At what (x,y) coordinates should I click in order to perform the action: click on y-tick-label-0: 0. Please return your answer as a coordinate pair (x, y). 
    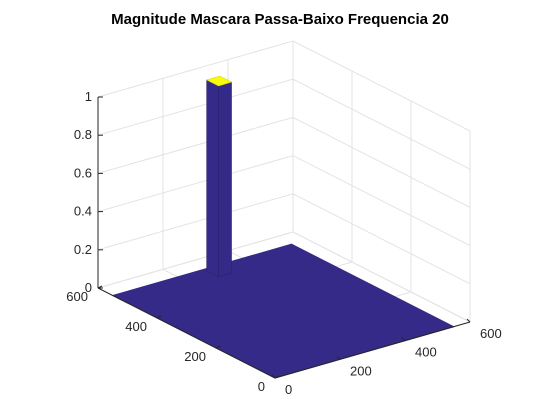
    Looking at the image, I should click on (261, 386).